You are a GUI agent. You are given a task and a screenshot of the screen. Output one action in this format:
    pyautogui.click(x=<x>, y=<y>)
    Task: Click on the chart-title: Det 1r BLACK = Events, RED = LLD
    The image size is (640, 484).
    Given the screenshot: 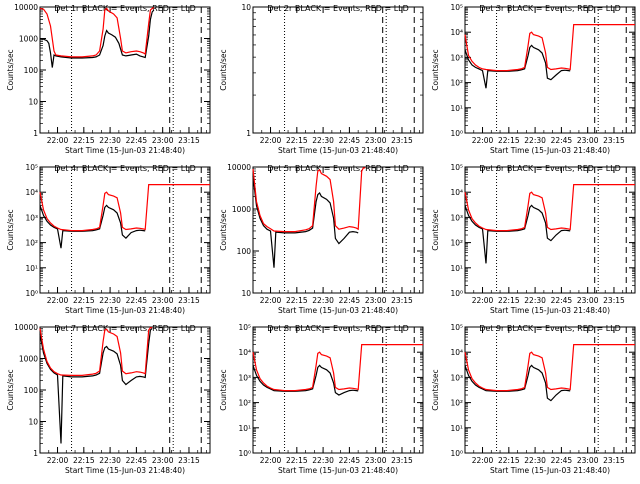 What is the action you would take?
    pyautogui.click(x=125, y=8)
    